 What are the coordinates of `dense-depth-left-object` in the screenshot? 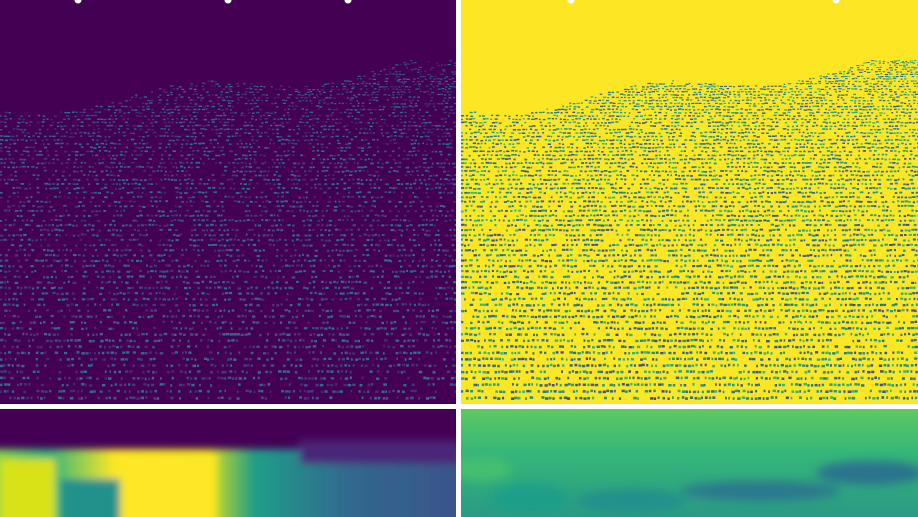 It's located at (27, 488).